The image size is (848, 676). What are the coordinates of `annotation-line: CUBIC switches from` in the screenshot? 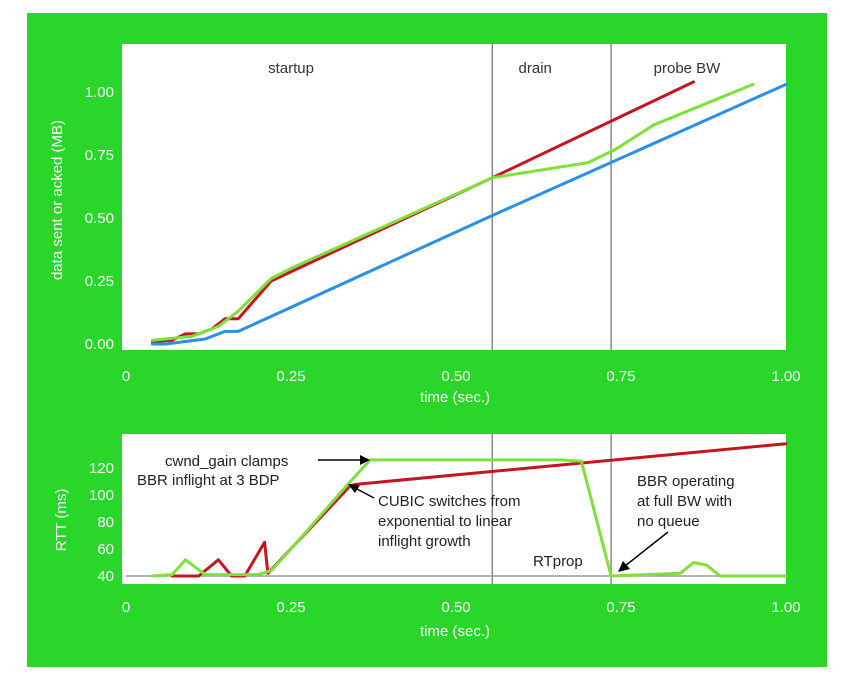 It's located at (449, 501).